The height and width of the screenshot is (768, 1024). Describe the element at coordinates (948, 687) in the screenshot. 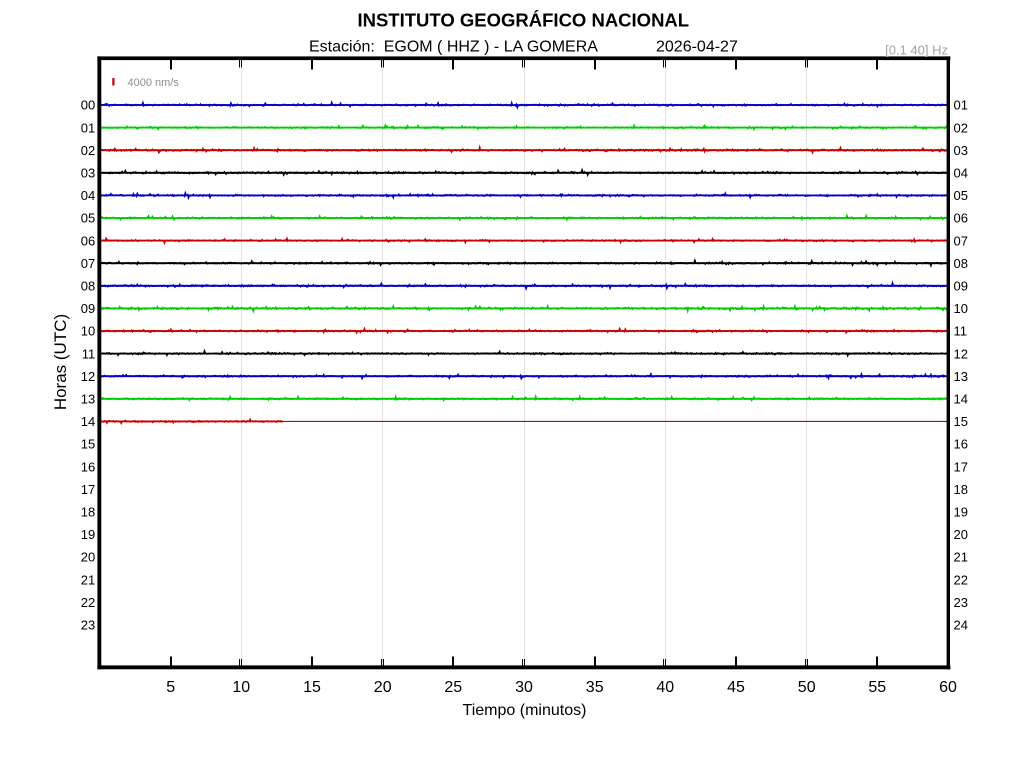

I see `svg-text: 60` at that location.